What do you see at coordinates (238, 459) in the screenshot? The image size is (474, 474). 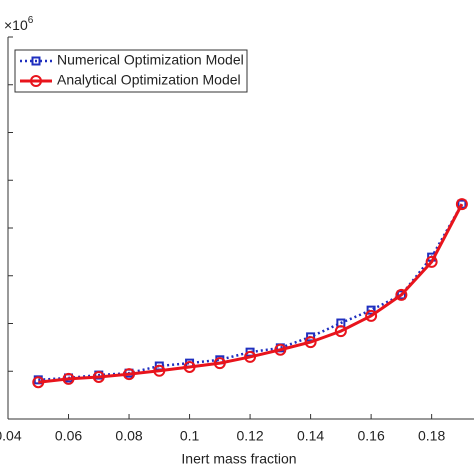 I see `x-axis-label: Inert mass fraction` at bounding box center [238, 459].